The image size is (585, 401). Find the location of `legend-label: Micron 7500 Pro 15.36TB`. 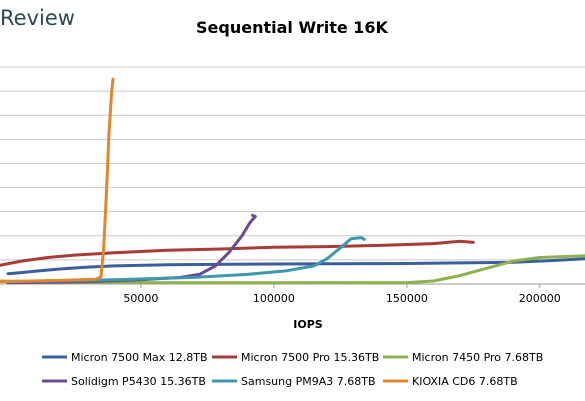

legend-label: Micron 7500 Pro 15.36TB is located at coordinates (310, 357).